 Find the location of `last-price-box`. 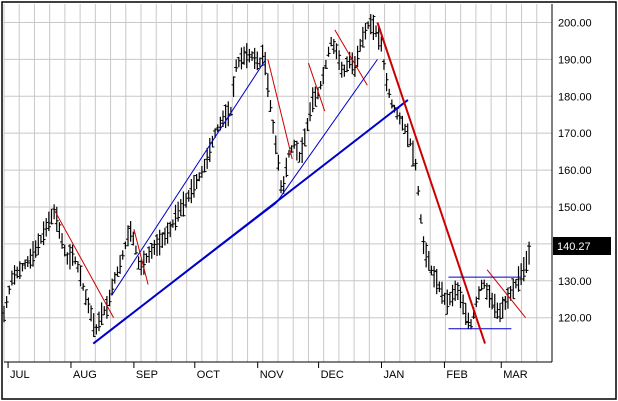

last-price-box is located at coordinates (582, 246).